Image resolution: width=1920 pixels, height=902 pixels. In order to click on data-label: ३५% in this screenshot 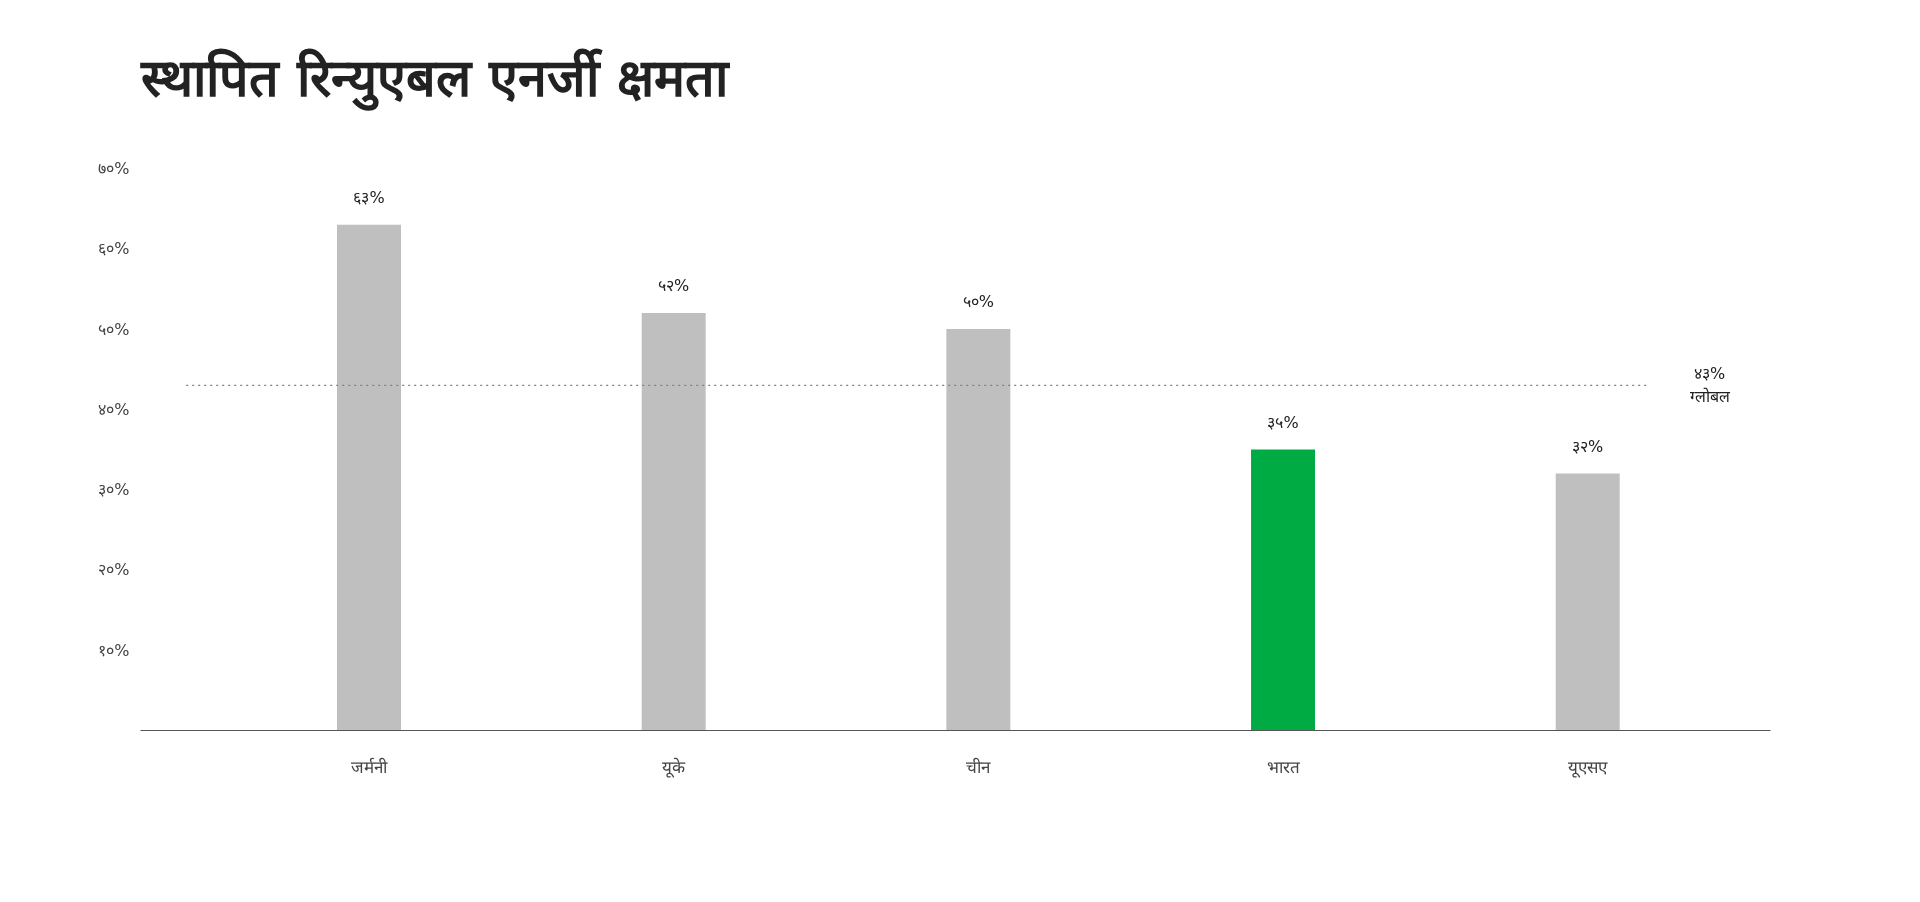, I will do `click(1283, 422)`.